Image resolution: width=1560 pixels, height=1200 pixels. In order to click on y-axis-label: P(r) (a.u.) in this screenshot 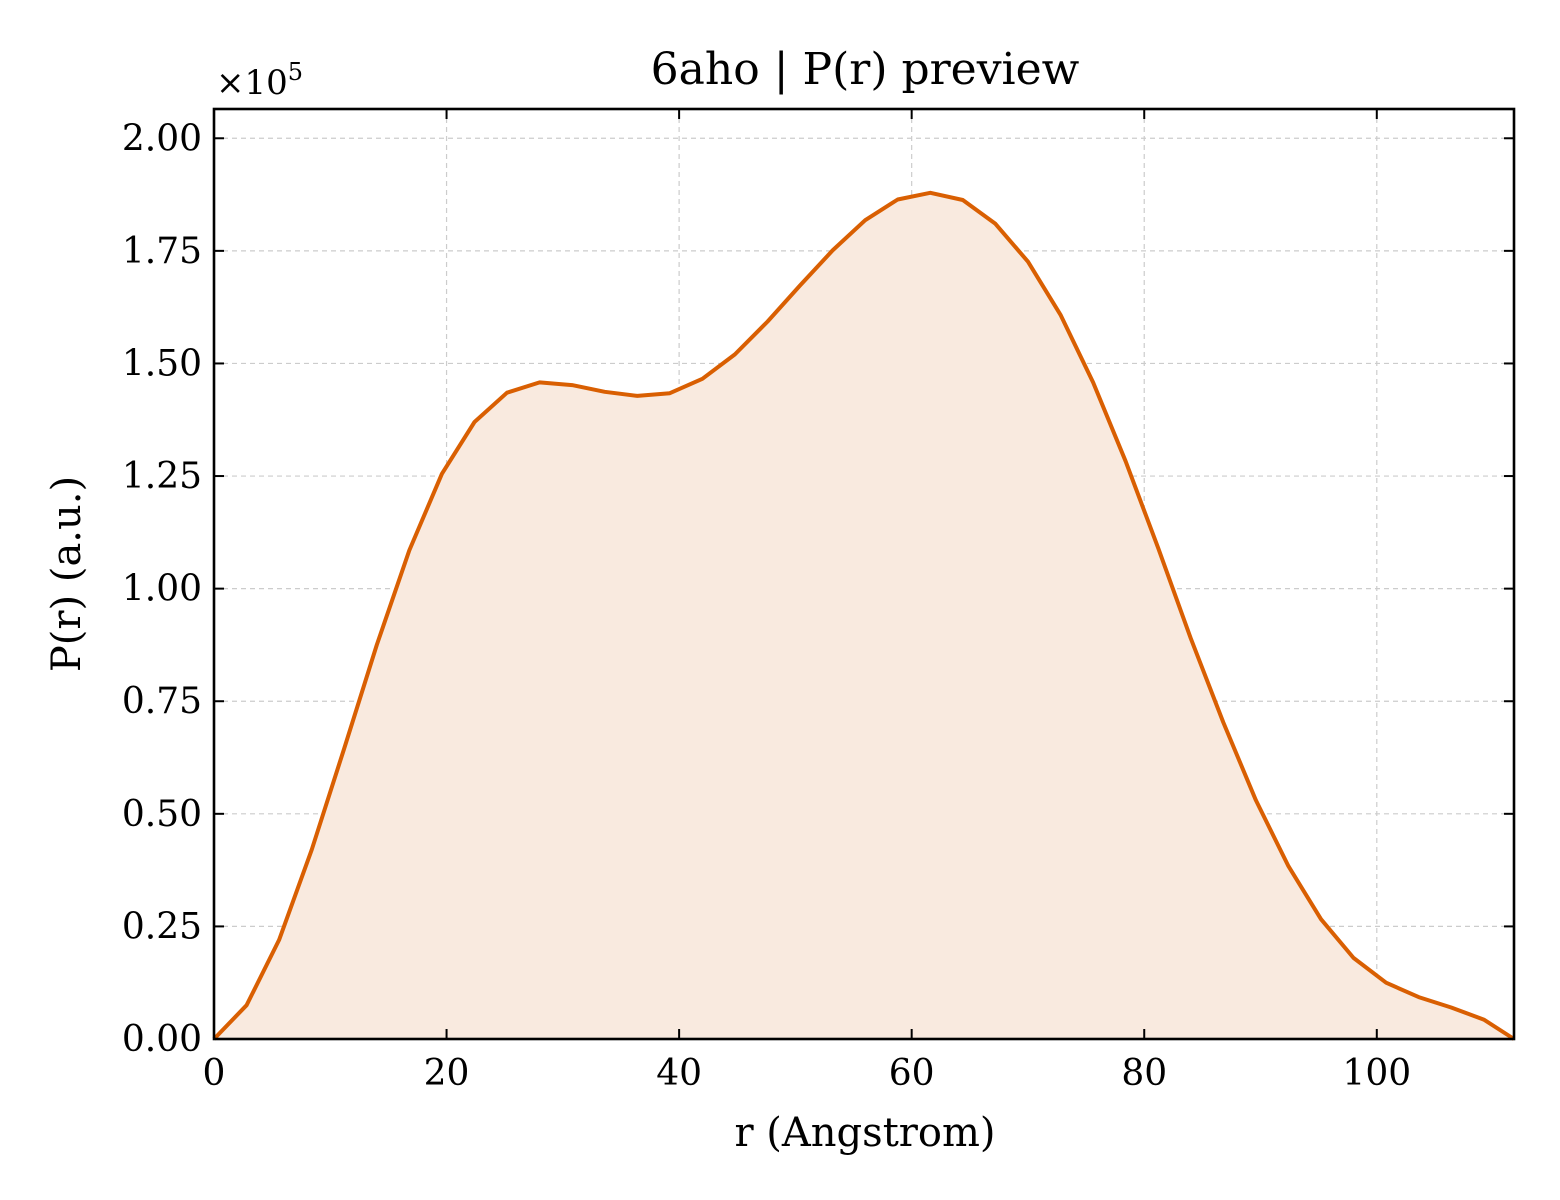, I will do `click(67, 574)`.